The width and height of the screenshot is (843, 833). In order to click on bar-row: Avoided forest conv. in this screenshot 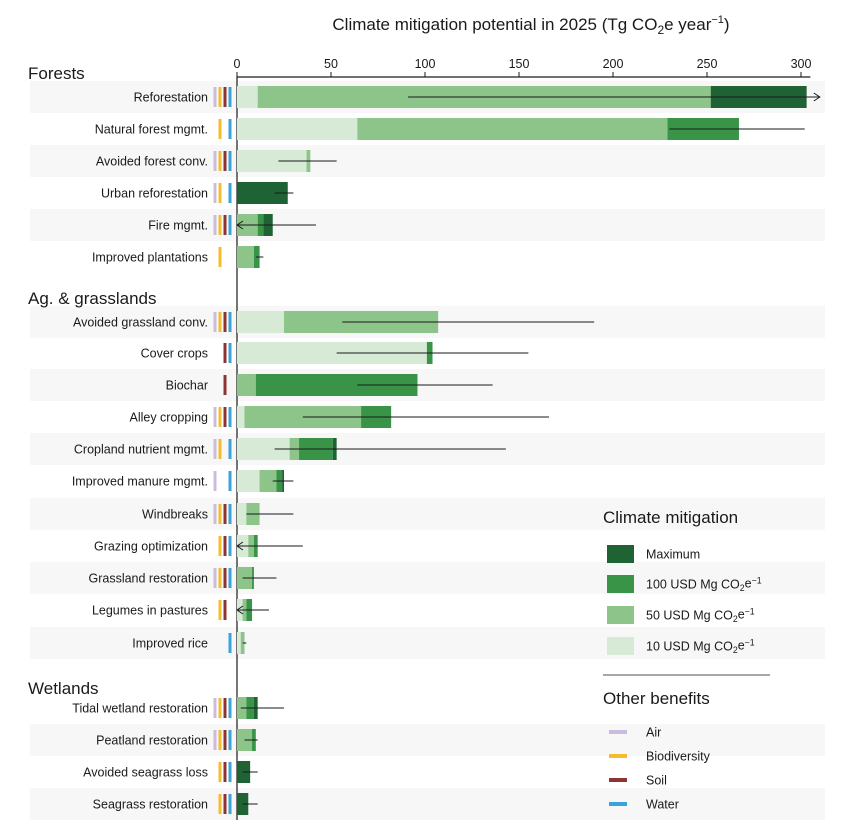, I will do `click(216, 161)`.